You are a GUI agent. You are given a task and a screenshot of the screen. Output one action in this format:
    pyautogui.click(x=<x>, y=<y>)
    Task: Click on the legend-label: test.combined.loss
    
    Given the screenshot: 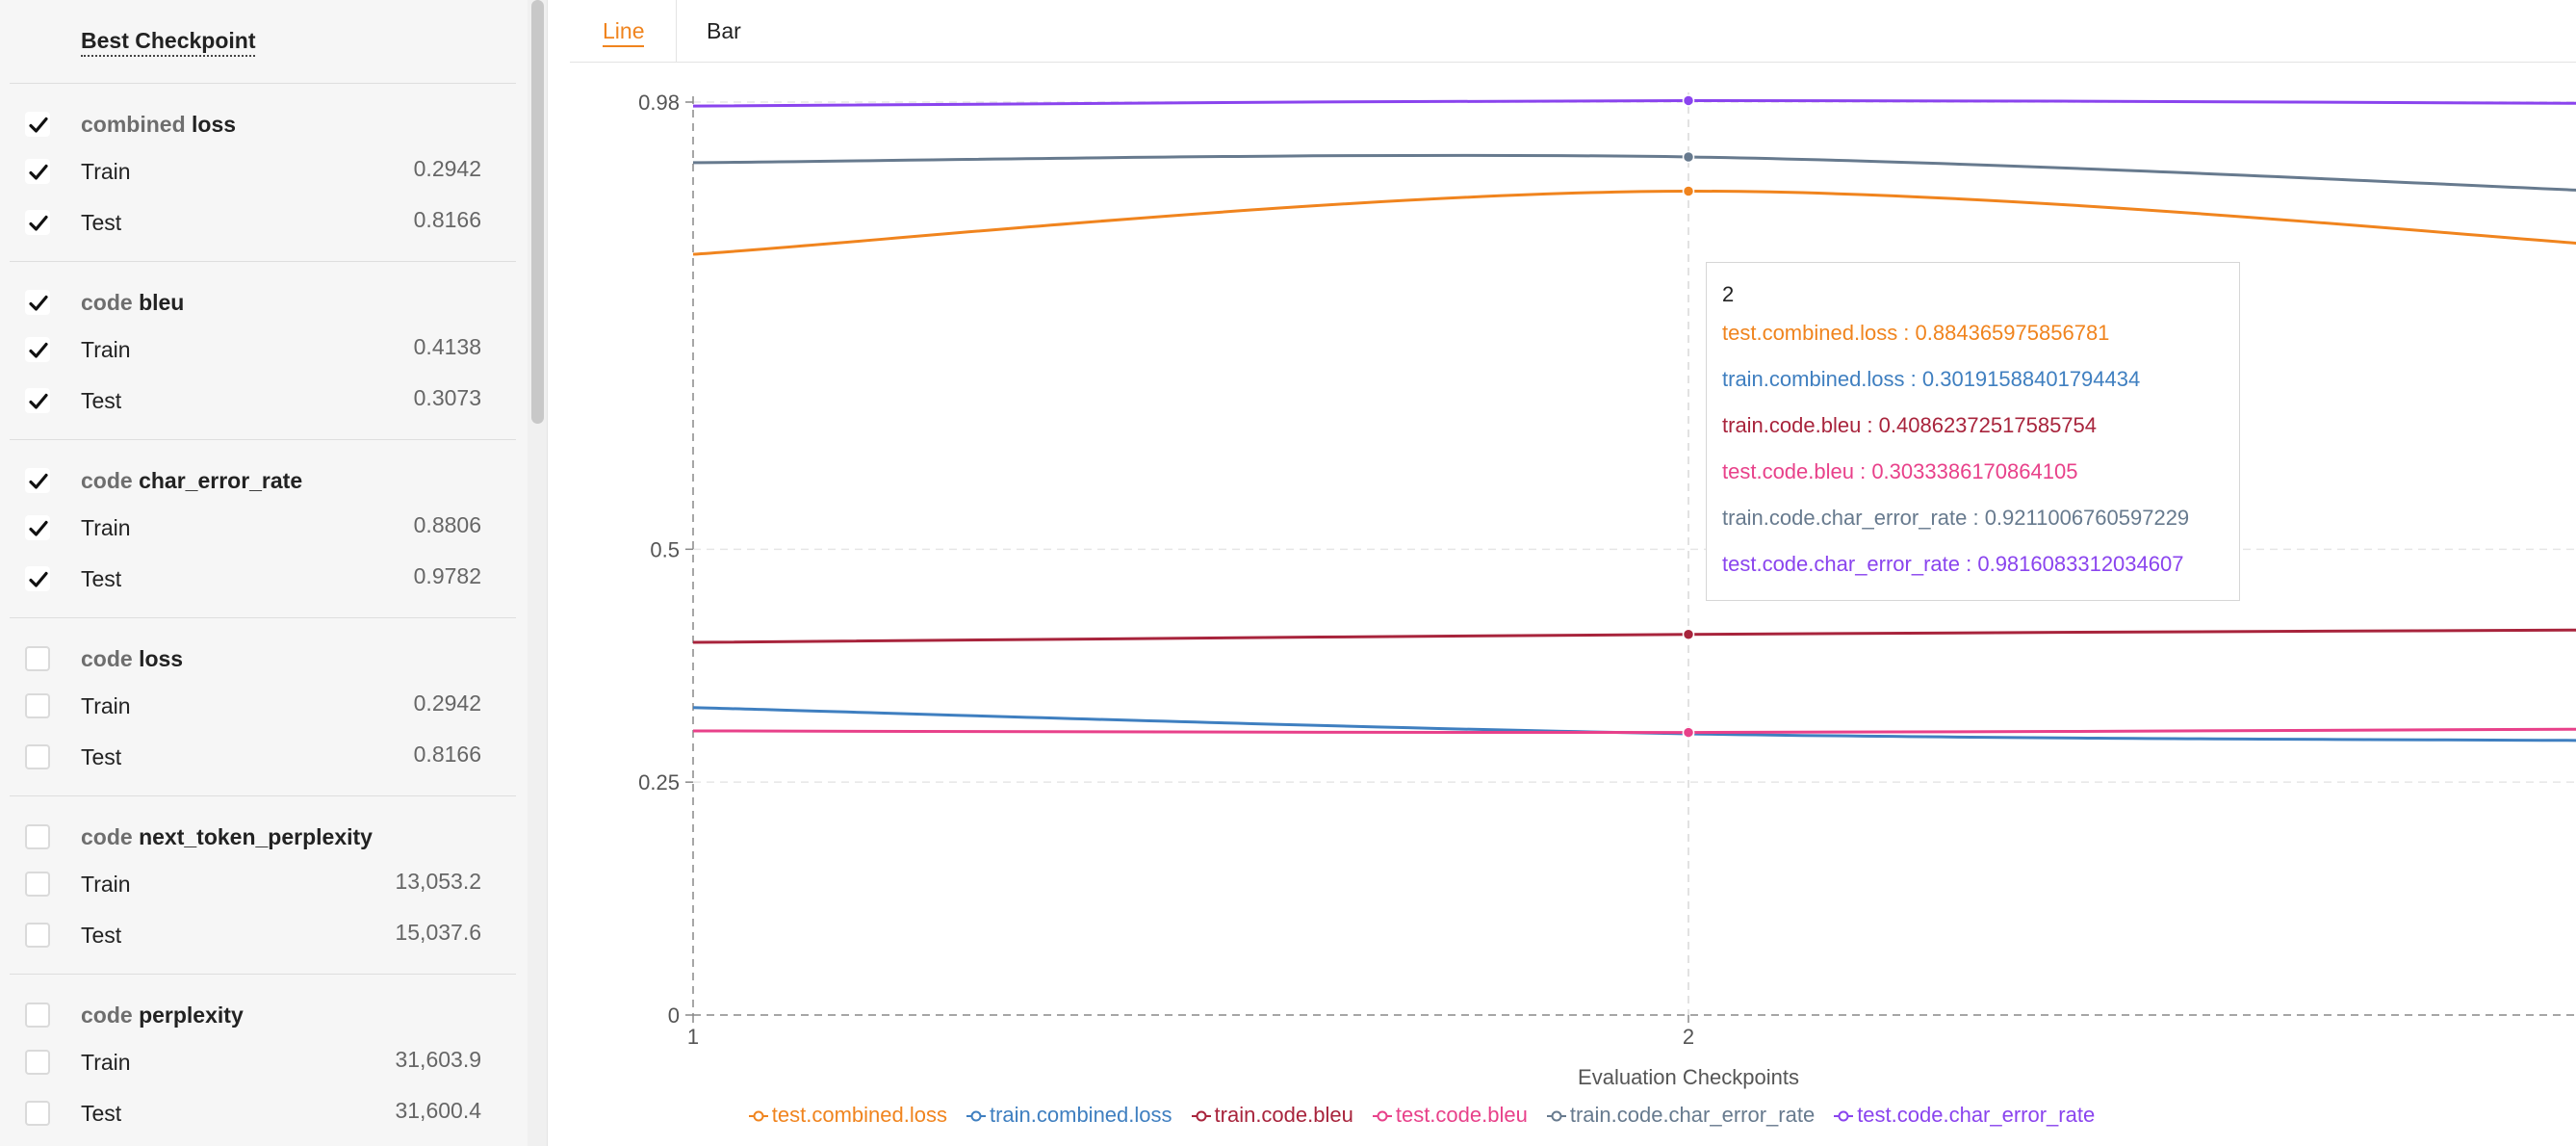 What is the action you would take?
    pyautogui.click(x=859, y=1115)
    